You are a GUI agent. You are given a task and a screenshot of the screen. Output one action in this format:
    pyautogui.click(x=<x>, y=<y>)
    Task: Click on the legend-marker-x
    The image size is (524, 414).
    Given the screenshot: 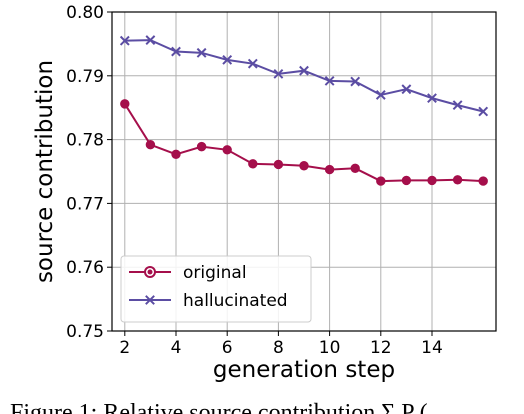 What is the action you would take?
    pyautogui.click(x=150, y=300)
    